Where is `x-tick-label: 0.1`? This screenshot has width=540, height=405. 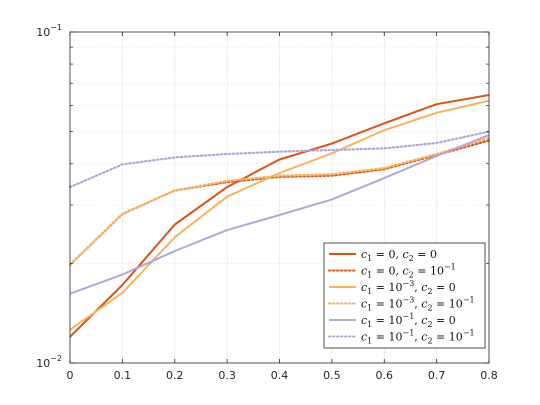
x-tick-label: 0.1 is located at coordinates (123, 375).